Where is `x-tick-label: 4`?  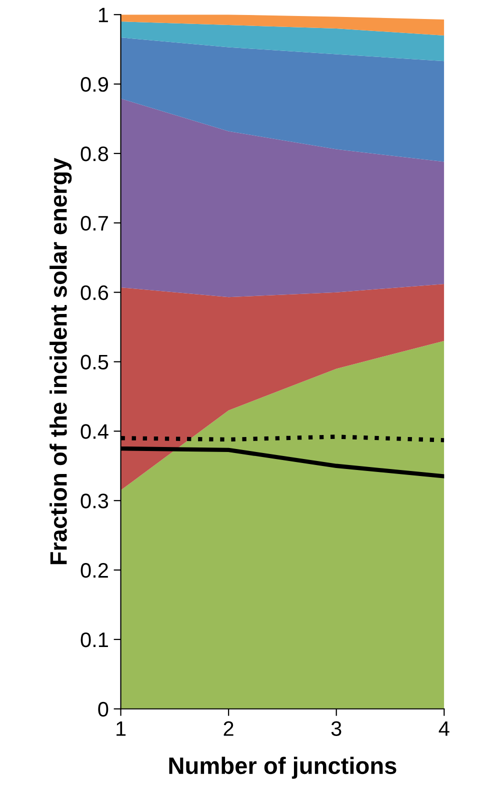
x-tick-label: 4 is located at coordinates (444, 728).